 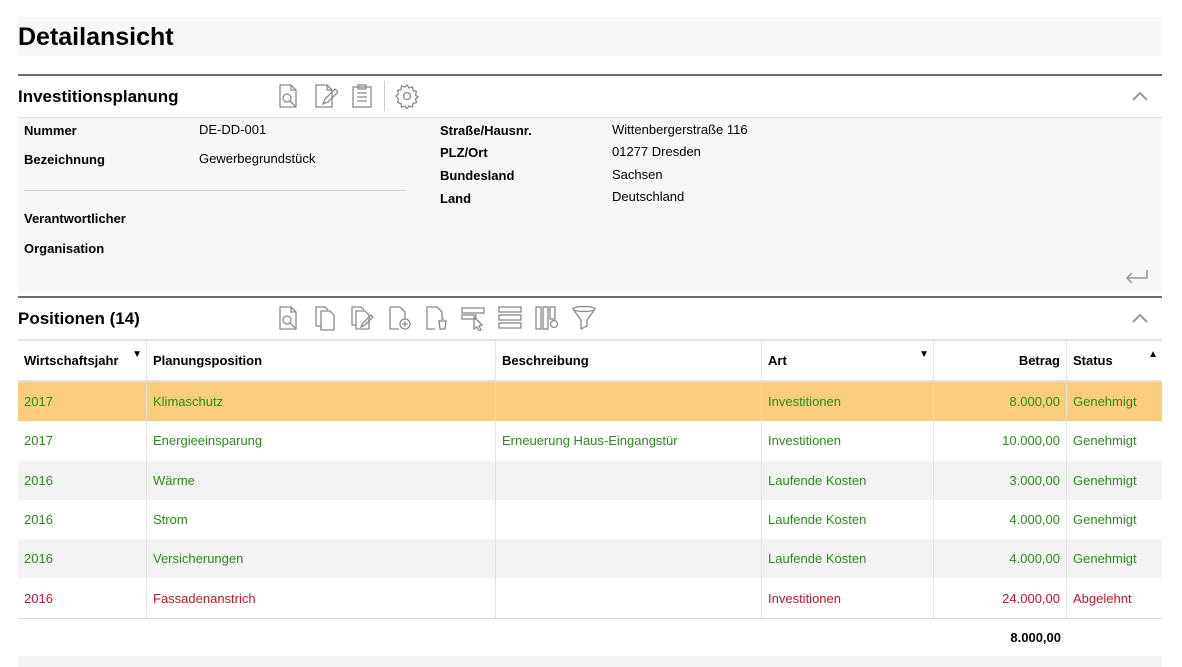 What do you see at coordinates (477, 175) in the screenshot?
I see `field-label-state: Bundesland` at bounding box center [477, 175].